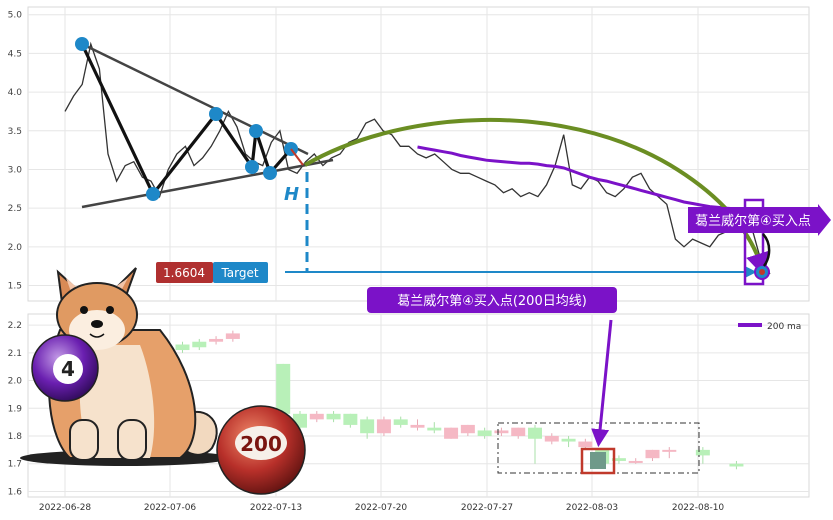 This screenshot has width=833, height=520. What do you see at coordinates (68, 369) in the screenshot?
I see `ball-4-number: 4` at bounding box center [68, 369].